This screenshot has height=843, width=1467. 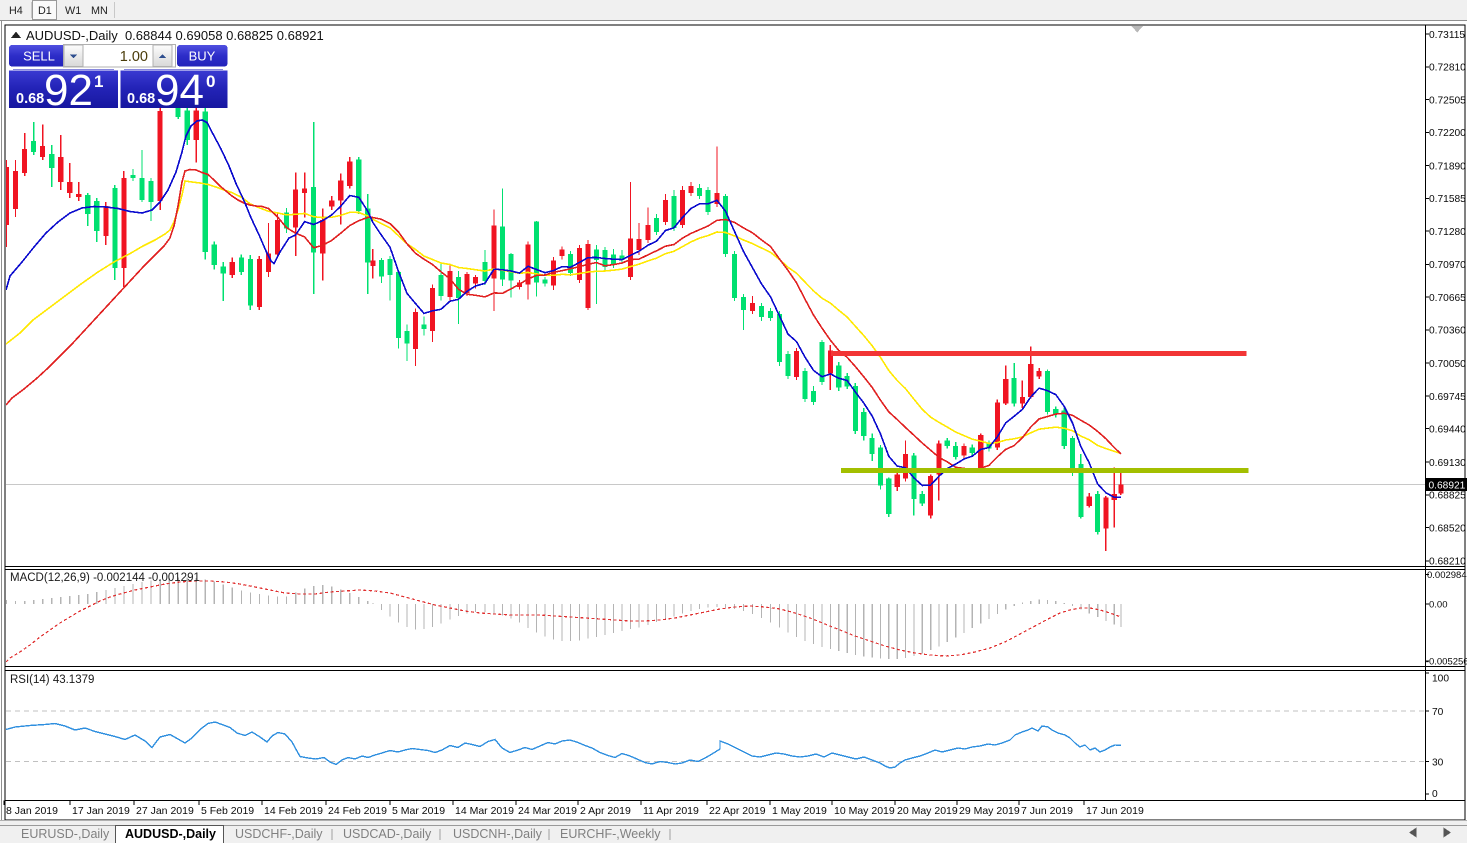 What do you see at coordinates (68, 90) in the screenshot?
I see `svg-text: 92` at bounding box center [68, 90].